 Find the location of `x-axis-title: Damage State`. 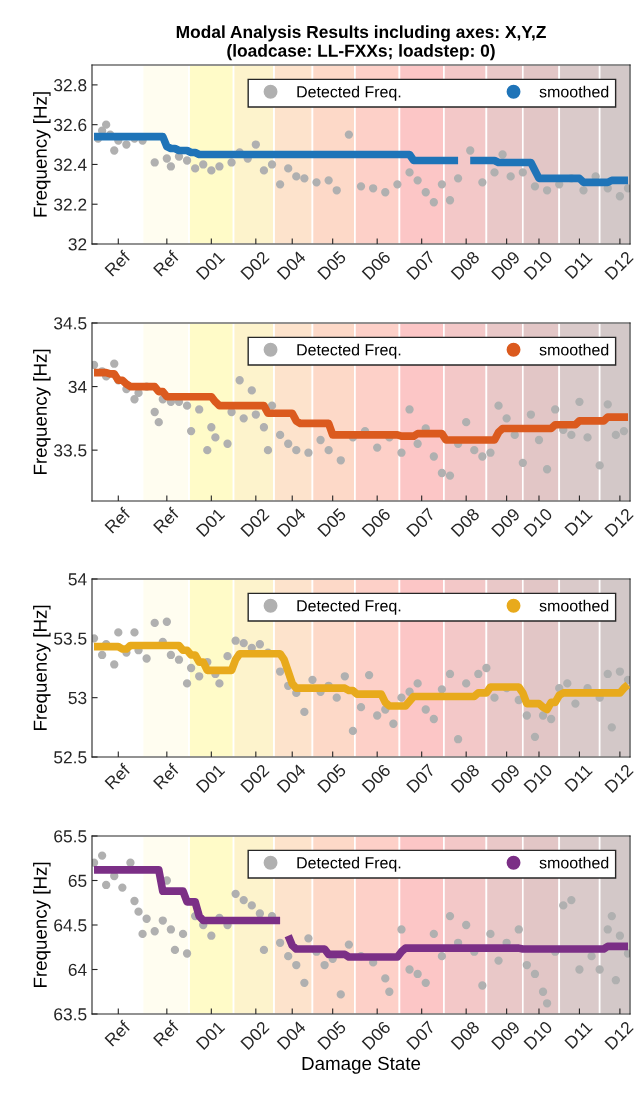

x-axis-title: Damage State is located at coordinates (361, 1065).